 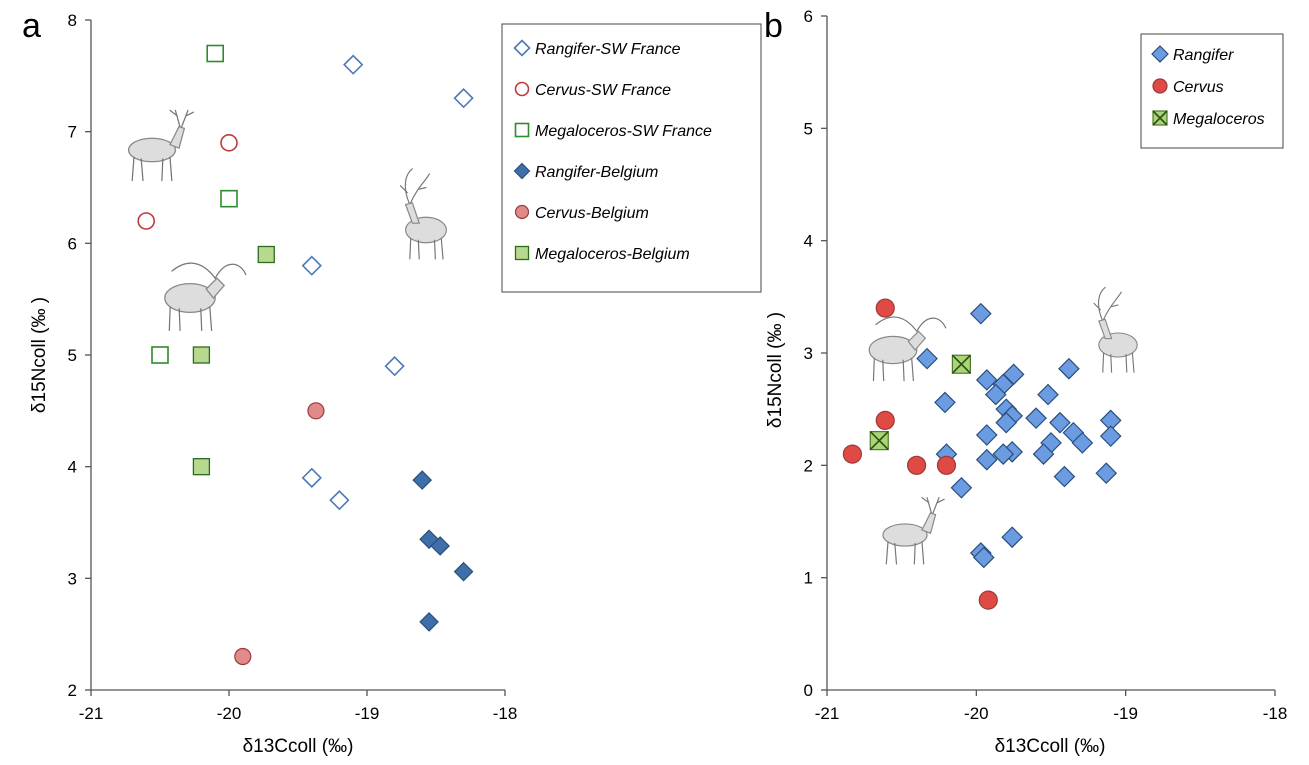 What do you see at coordinates (39, 355) in the screenshot?
I see `a-y-axis-title: δ15Ncoll (‰ )` at bounding box center [39, 355].